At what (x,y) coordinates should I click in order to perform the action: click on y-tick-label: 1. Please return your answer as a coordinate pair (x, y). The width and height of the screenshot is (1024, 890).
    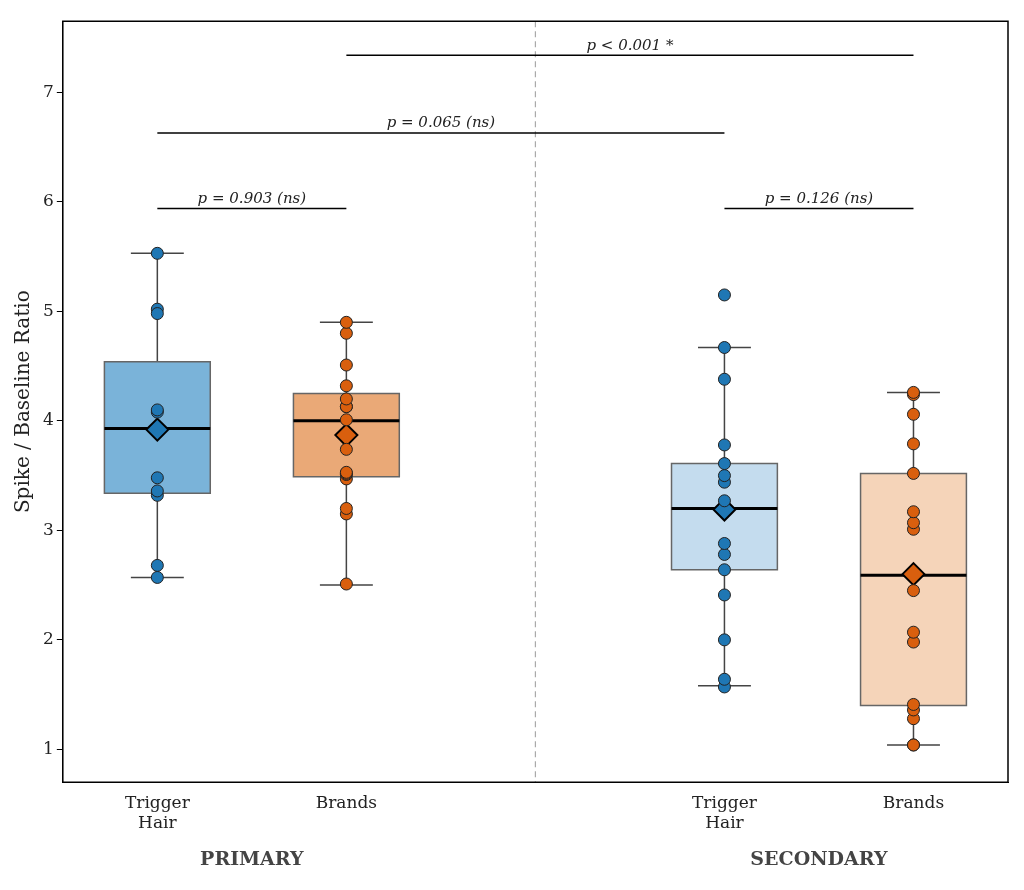
    Looking at the image, I should click on (48, 747).